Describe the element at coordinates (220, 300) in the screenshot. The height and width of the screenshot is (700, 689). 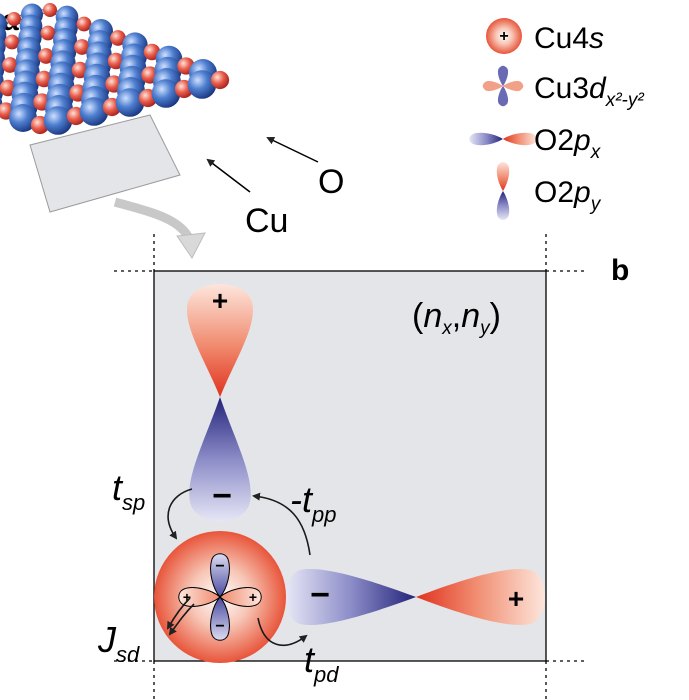
I see `py-plus-sign: +` at that location.